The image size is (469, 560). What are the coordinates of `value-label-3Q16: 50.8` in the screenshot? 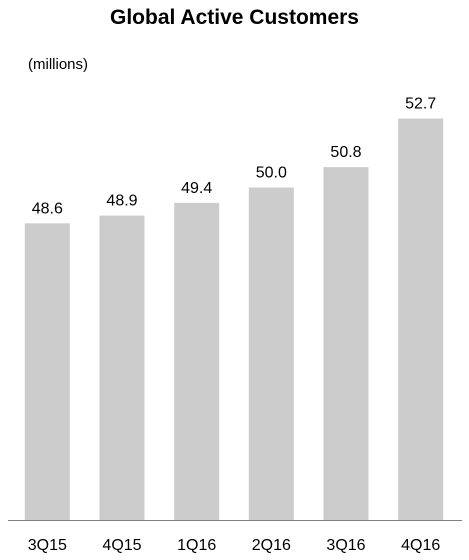 It's located at (345, 152).